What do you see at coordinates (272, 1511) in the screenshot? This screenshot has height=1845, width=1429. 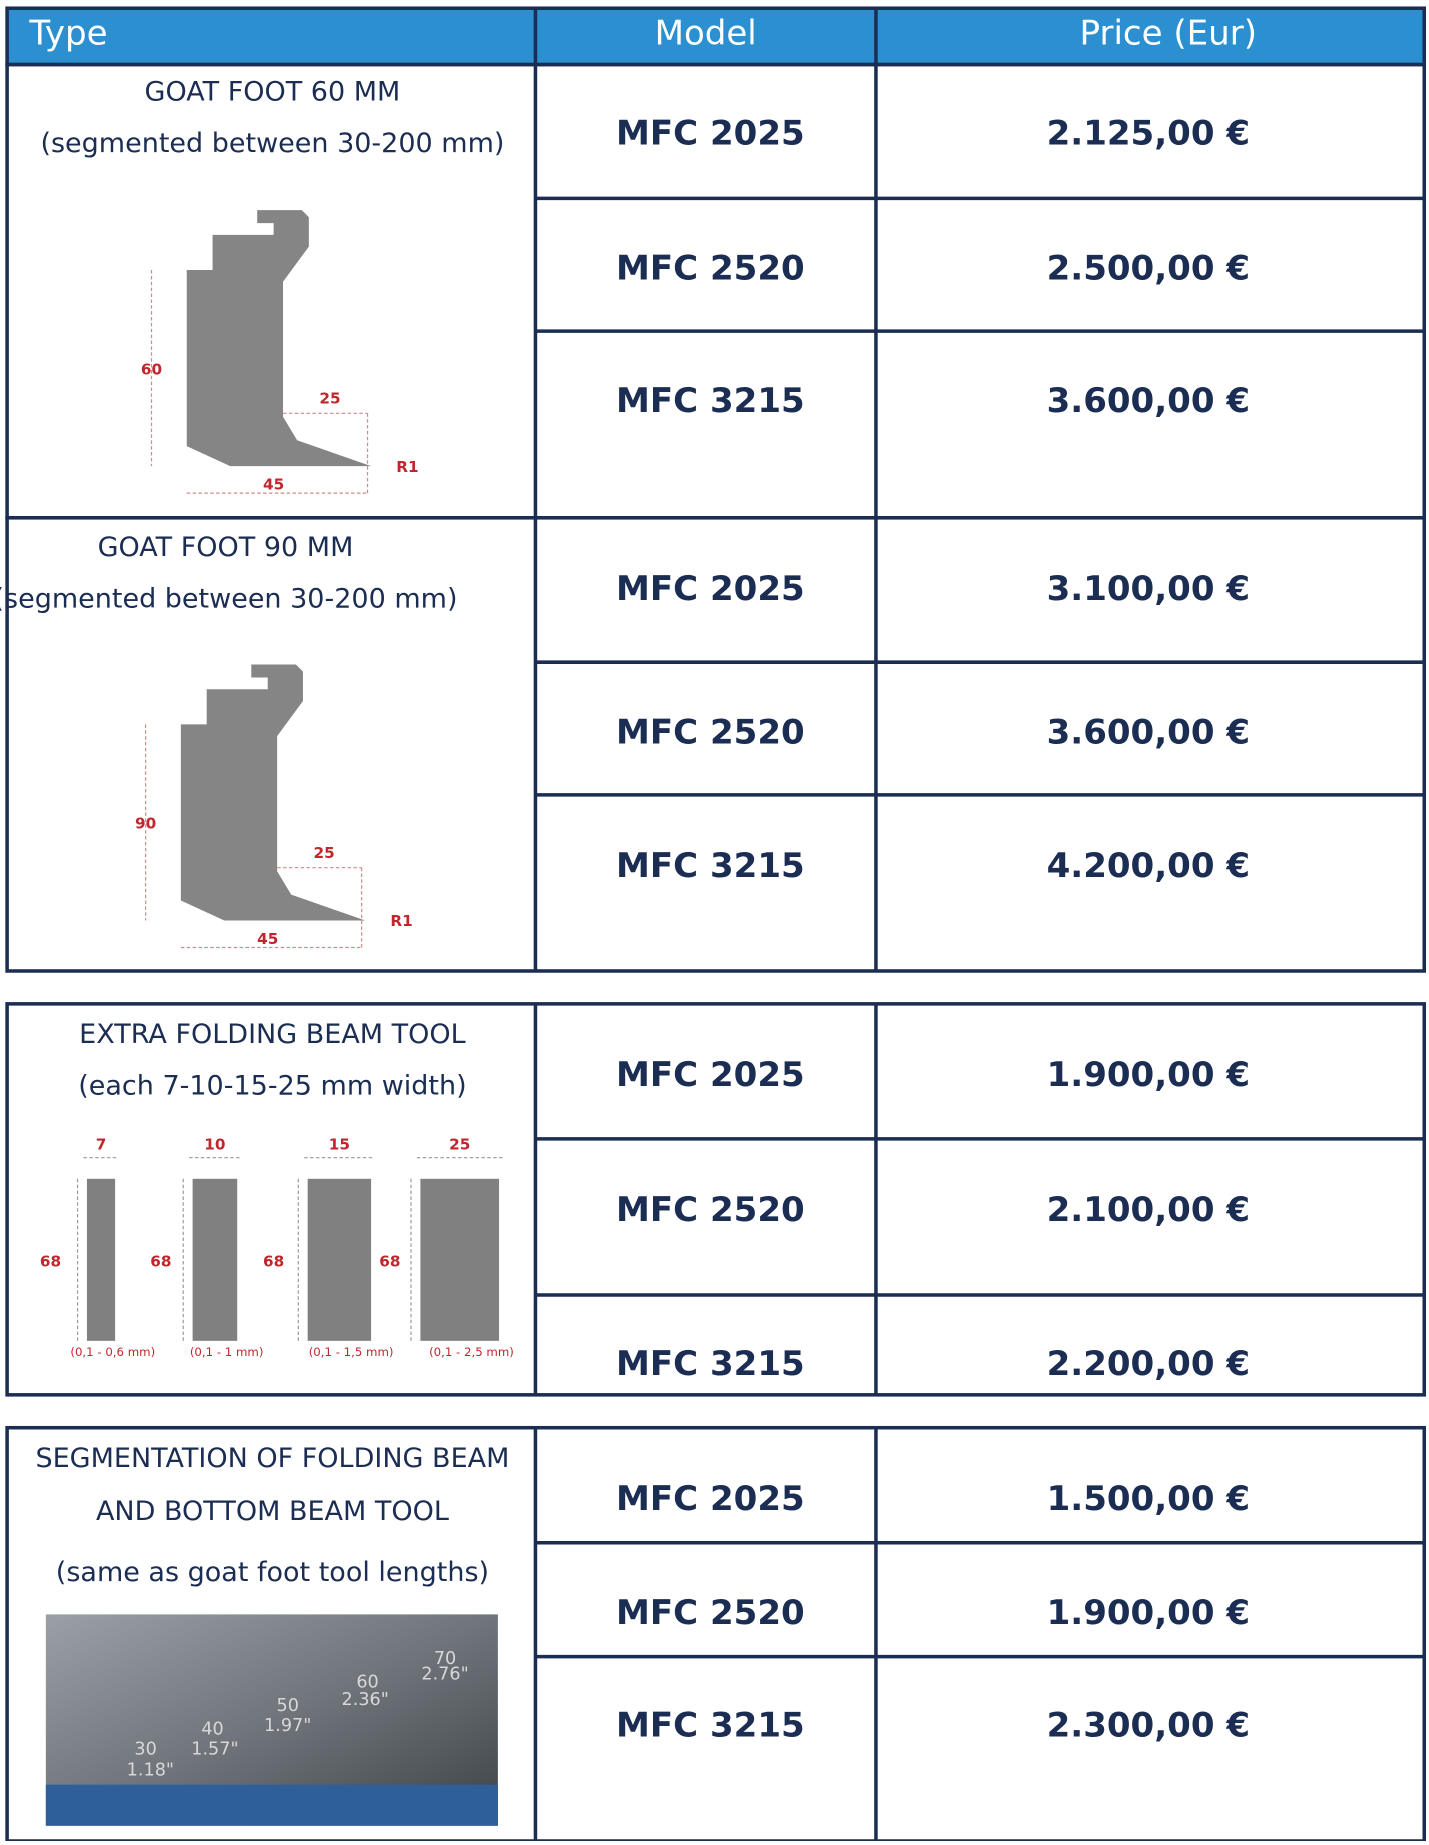 I see `type-text: AND BOTTOM BEAM TOOL` at bounding box center [272, 1511].